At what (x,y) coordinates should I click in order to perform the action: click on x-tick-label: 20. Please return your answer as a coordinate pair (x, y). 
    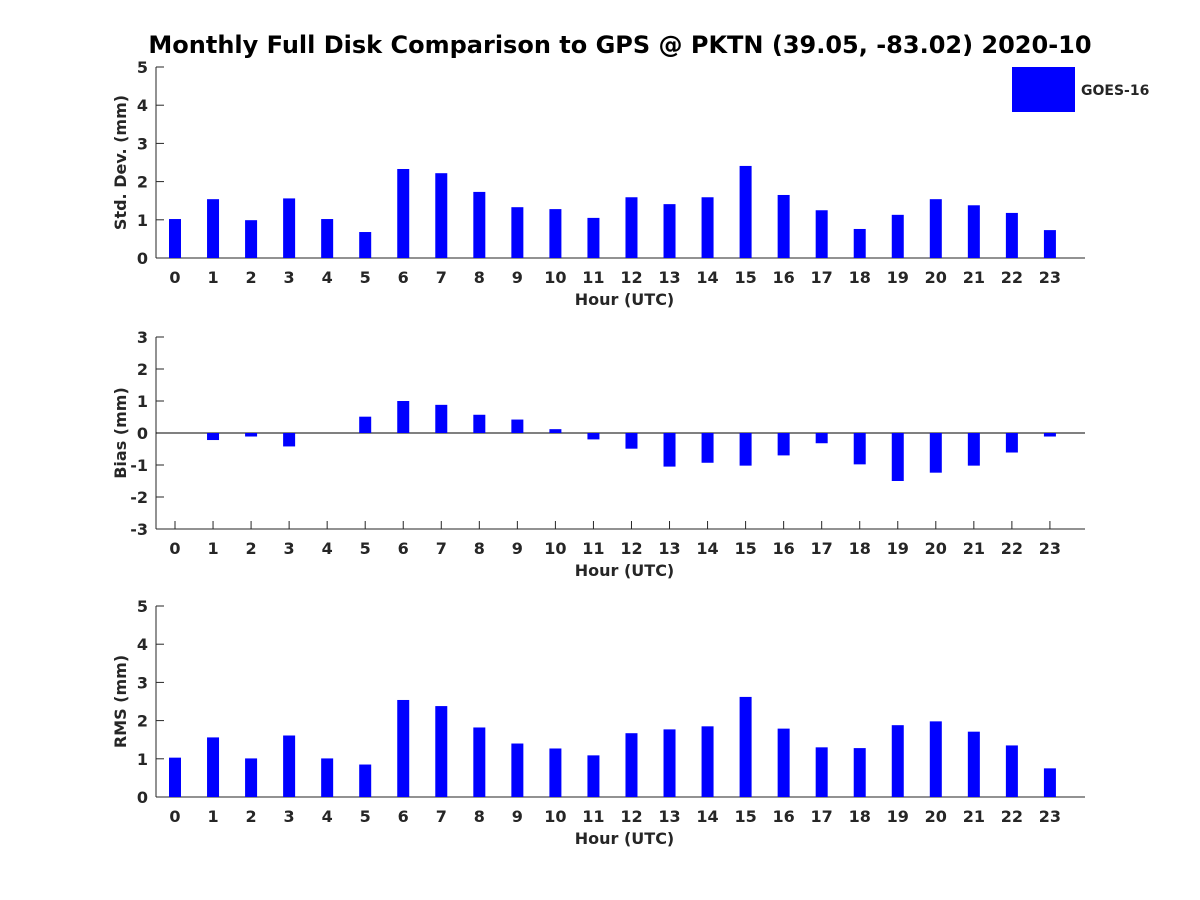
    Looking at the image, I should click on (936, 277).